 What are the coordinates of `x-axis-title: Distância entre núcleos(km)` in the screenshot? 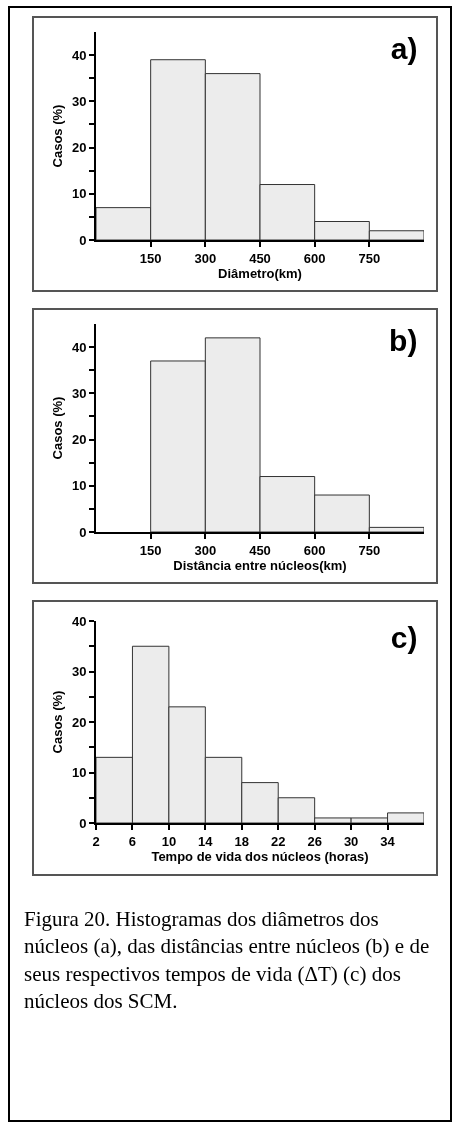 It's located at (260, 565).